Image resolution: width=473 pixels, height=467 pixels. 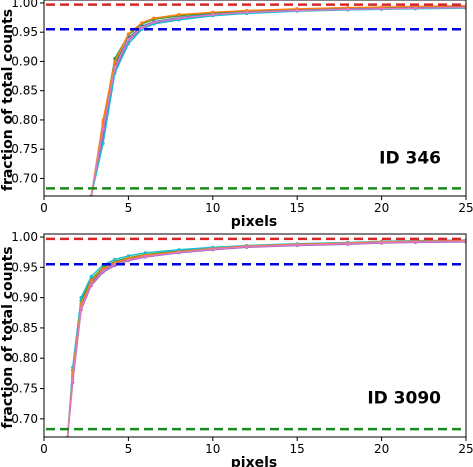 What do you see at coordinates (404, 399) in the screenshot?
I see `id-annotation: ID 3090` at bounding box center [404, 399].